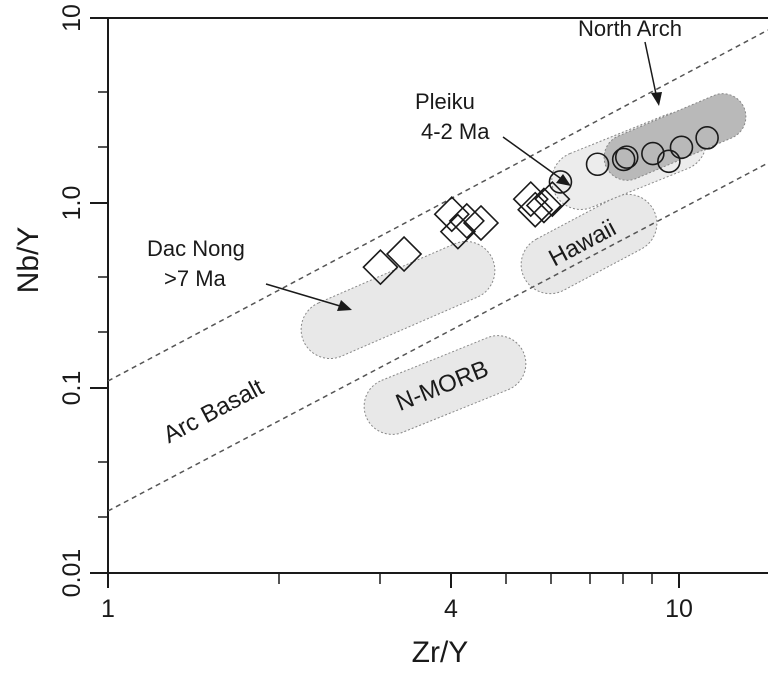  I want to click on field-n-morb, so click(445, 385).